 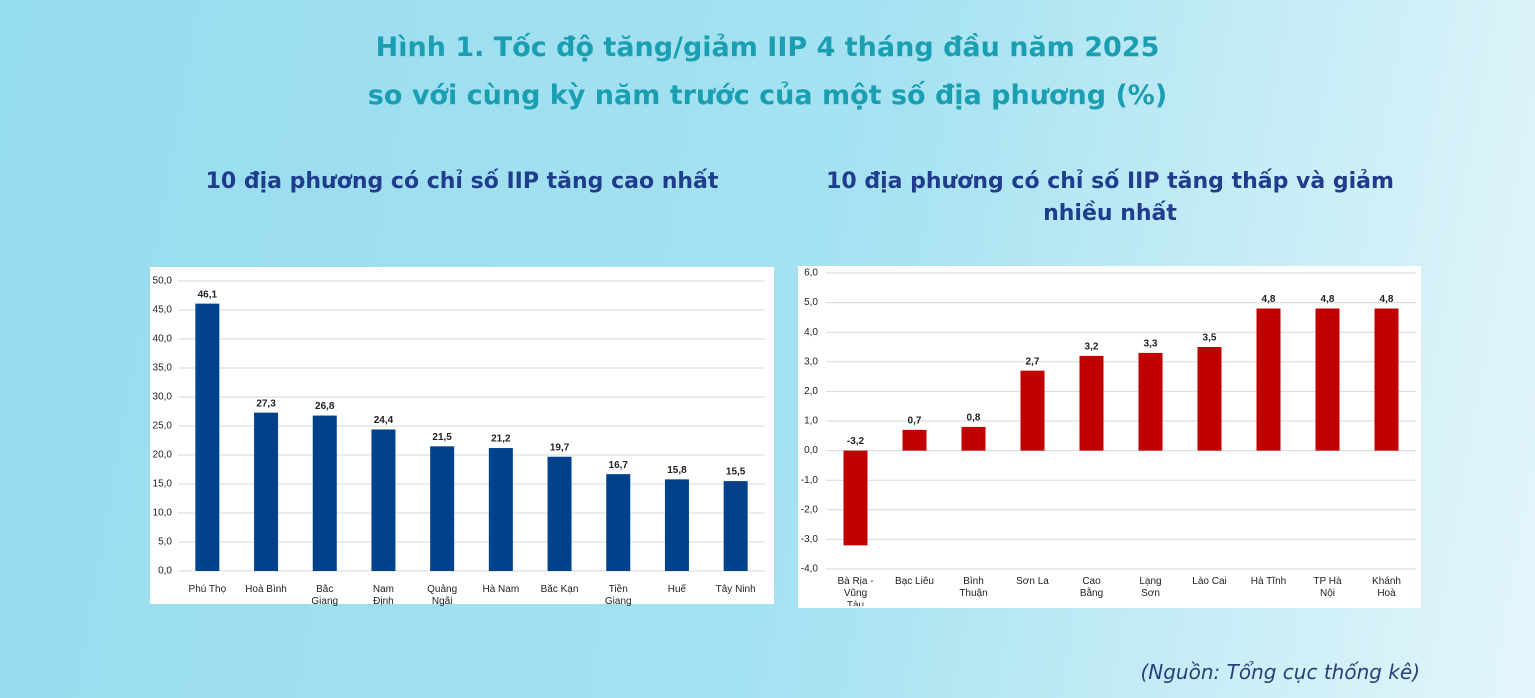 What do you see at coordinates (163, 455) in the screenshot?
I see `y-tick-label: 20,0` at bounding box center [163, 455].